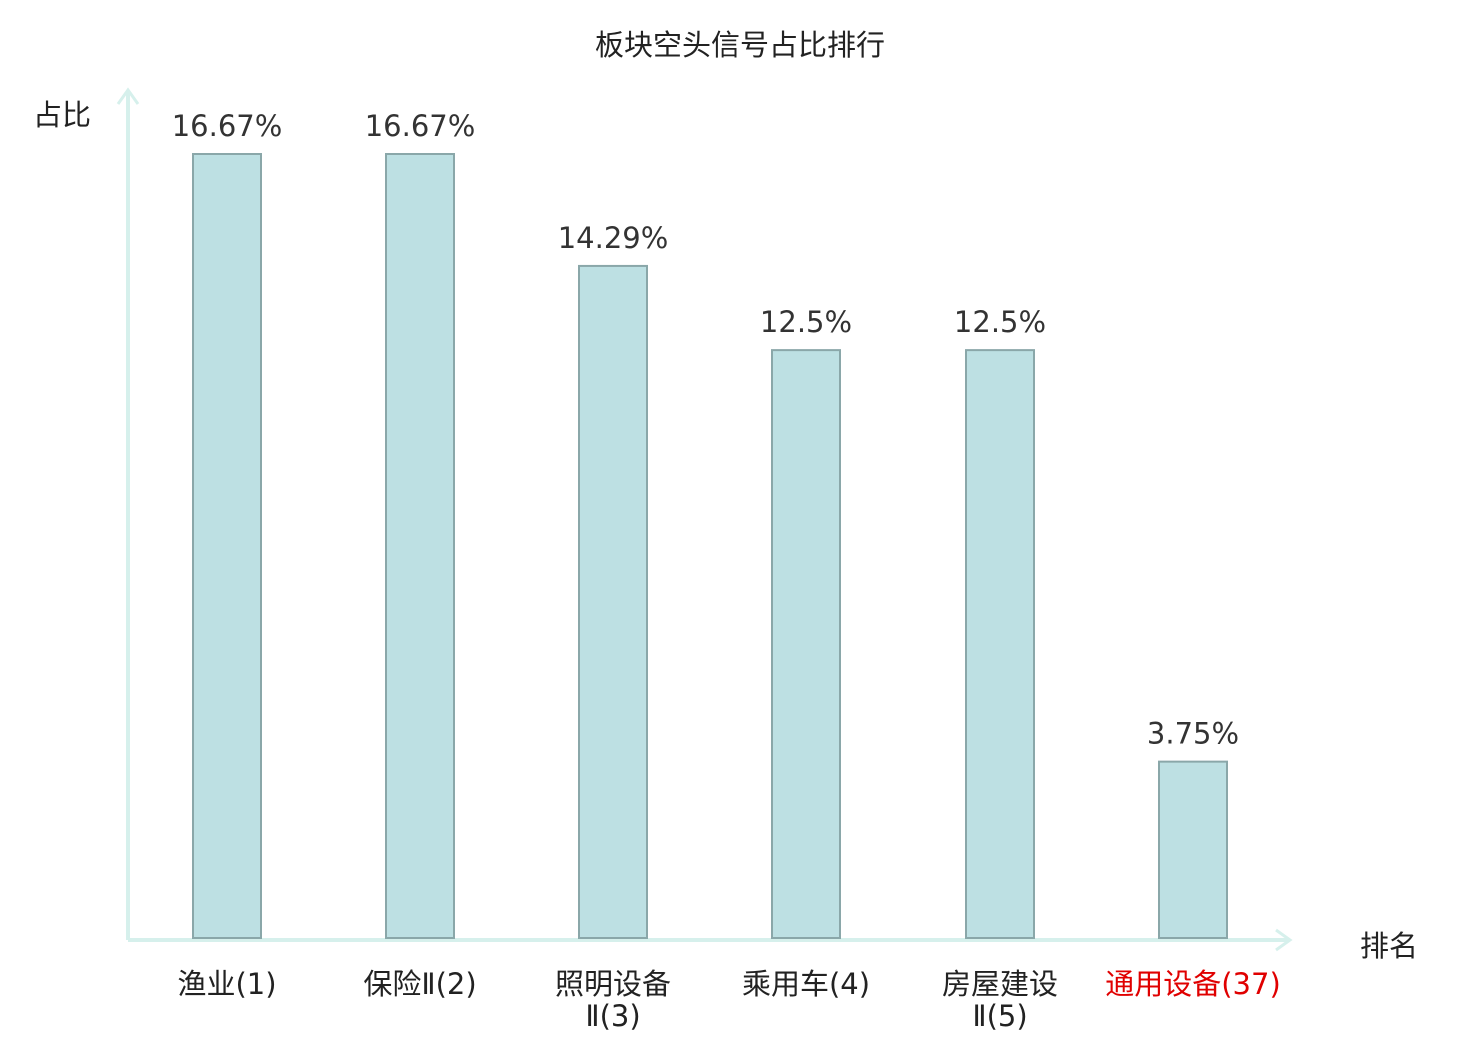  What do you see at coordinates (613, 238) in the screenshot?
I see `bar-value-label: 14.29%` at bounding box center [613, 238].